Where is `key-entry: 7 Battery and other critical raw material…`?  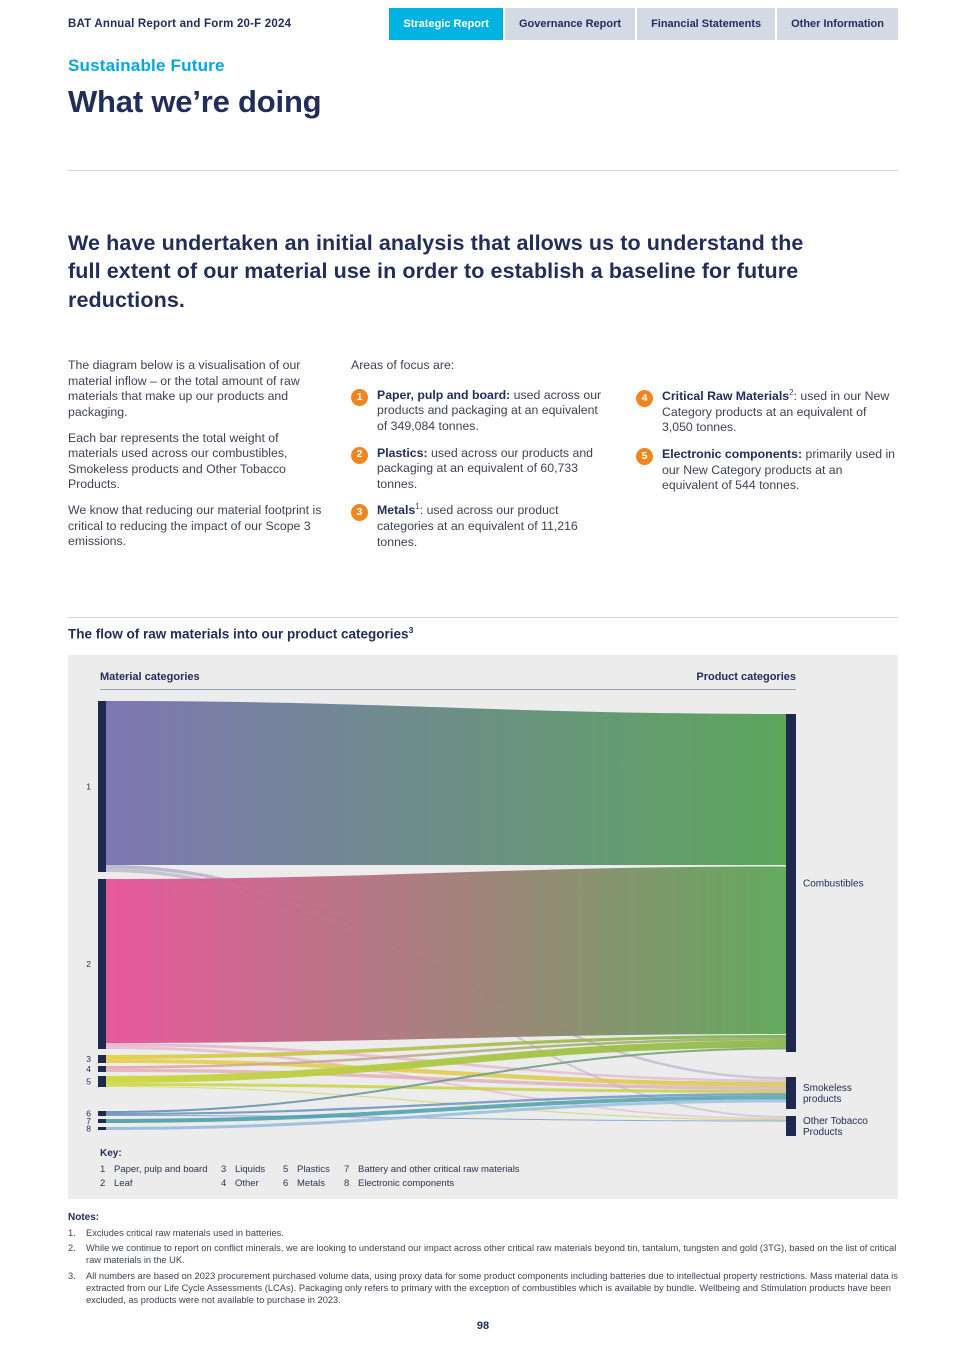
key-entry: 7 Battery and other critical raw material… is located at coordinates (432, 1169).